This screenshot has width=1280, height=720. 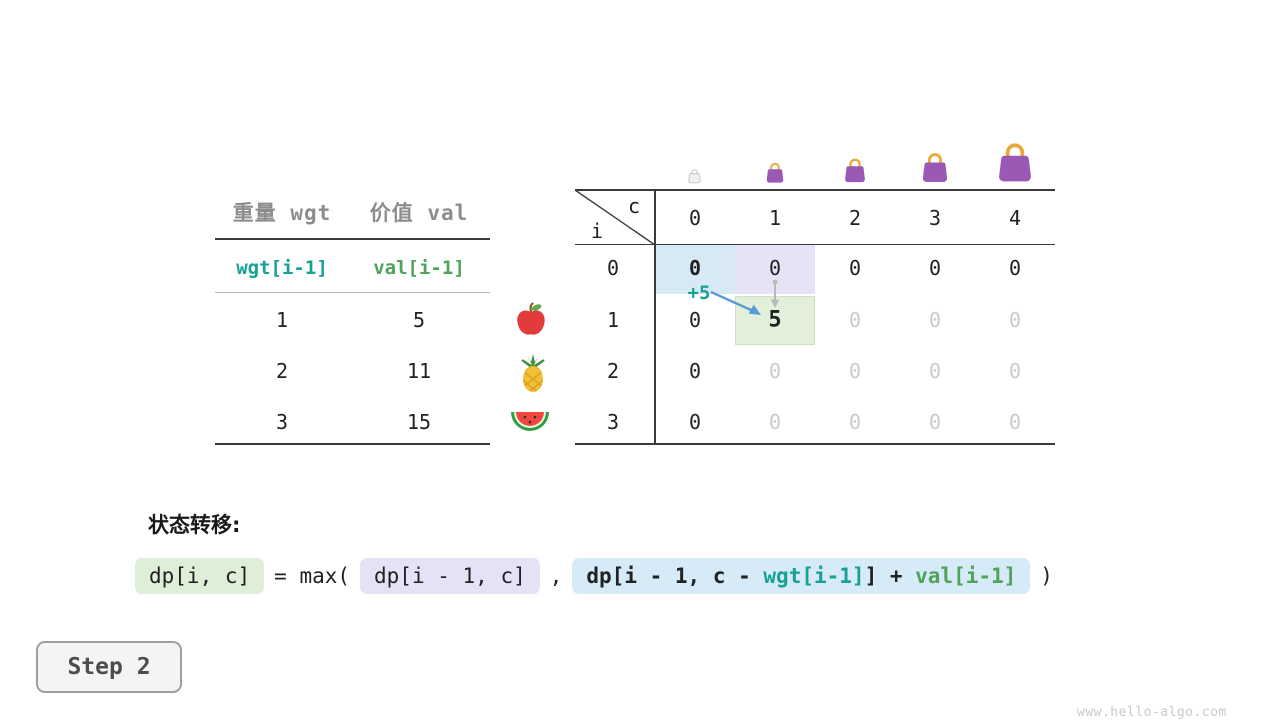 What do you see at coordinates (694, 176) in the screenshot?
I see `bag-icon-empty` at bounding box center [694, 176].